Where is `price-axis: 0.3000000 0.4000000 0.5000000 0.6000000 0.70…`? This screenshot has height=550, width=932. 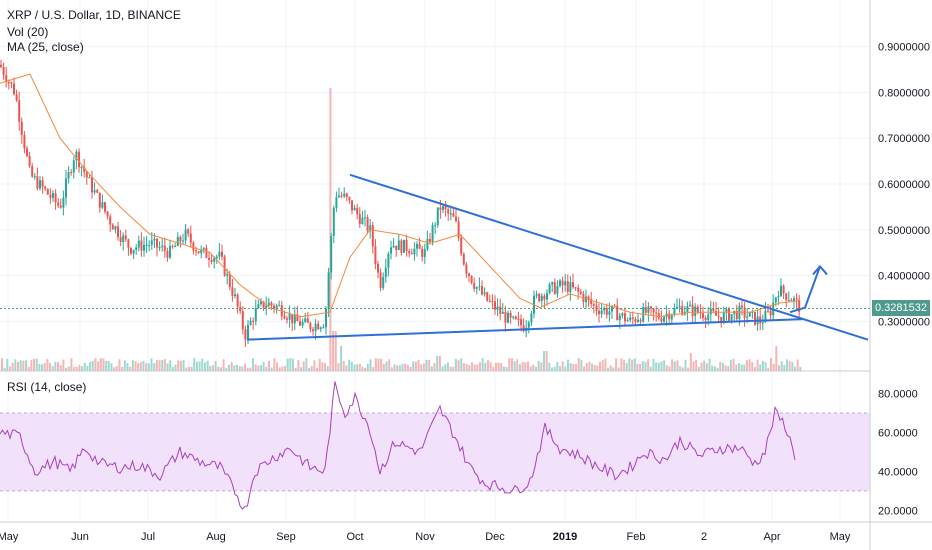 price-axis: 0.3000000 0.4000000 0.5000000 0.6000000 0.70… is located at coordinates (904, 185).